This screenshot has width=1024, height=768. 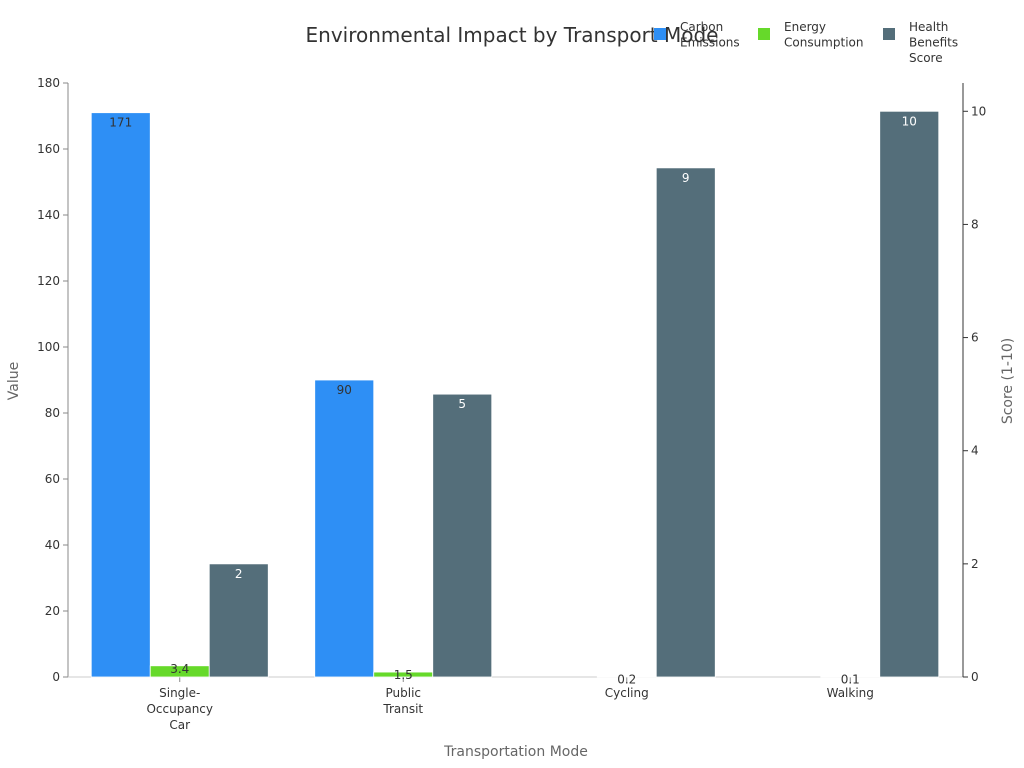 I want to click on y-tick-label: 160, so click(x=48, y=149).